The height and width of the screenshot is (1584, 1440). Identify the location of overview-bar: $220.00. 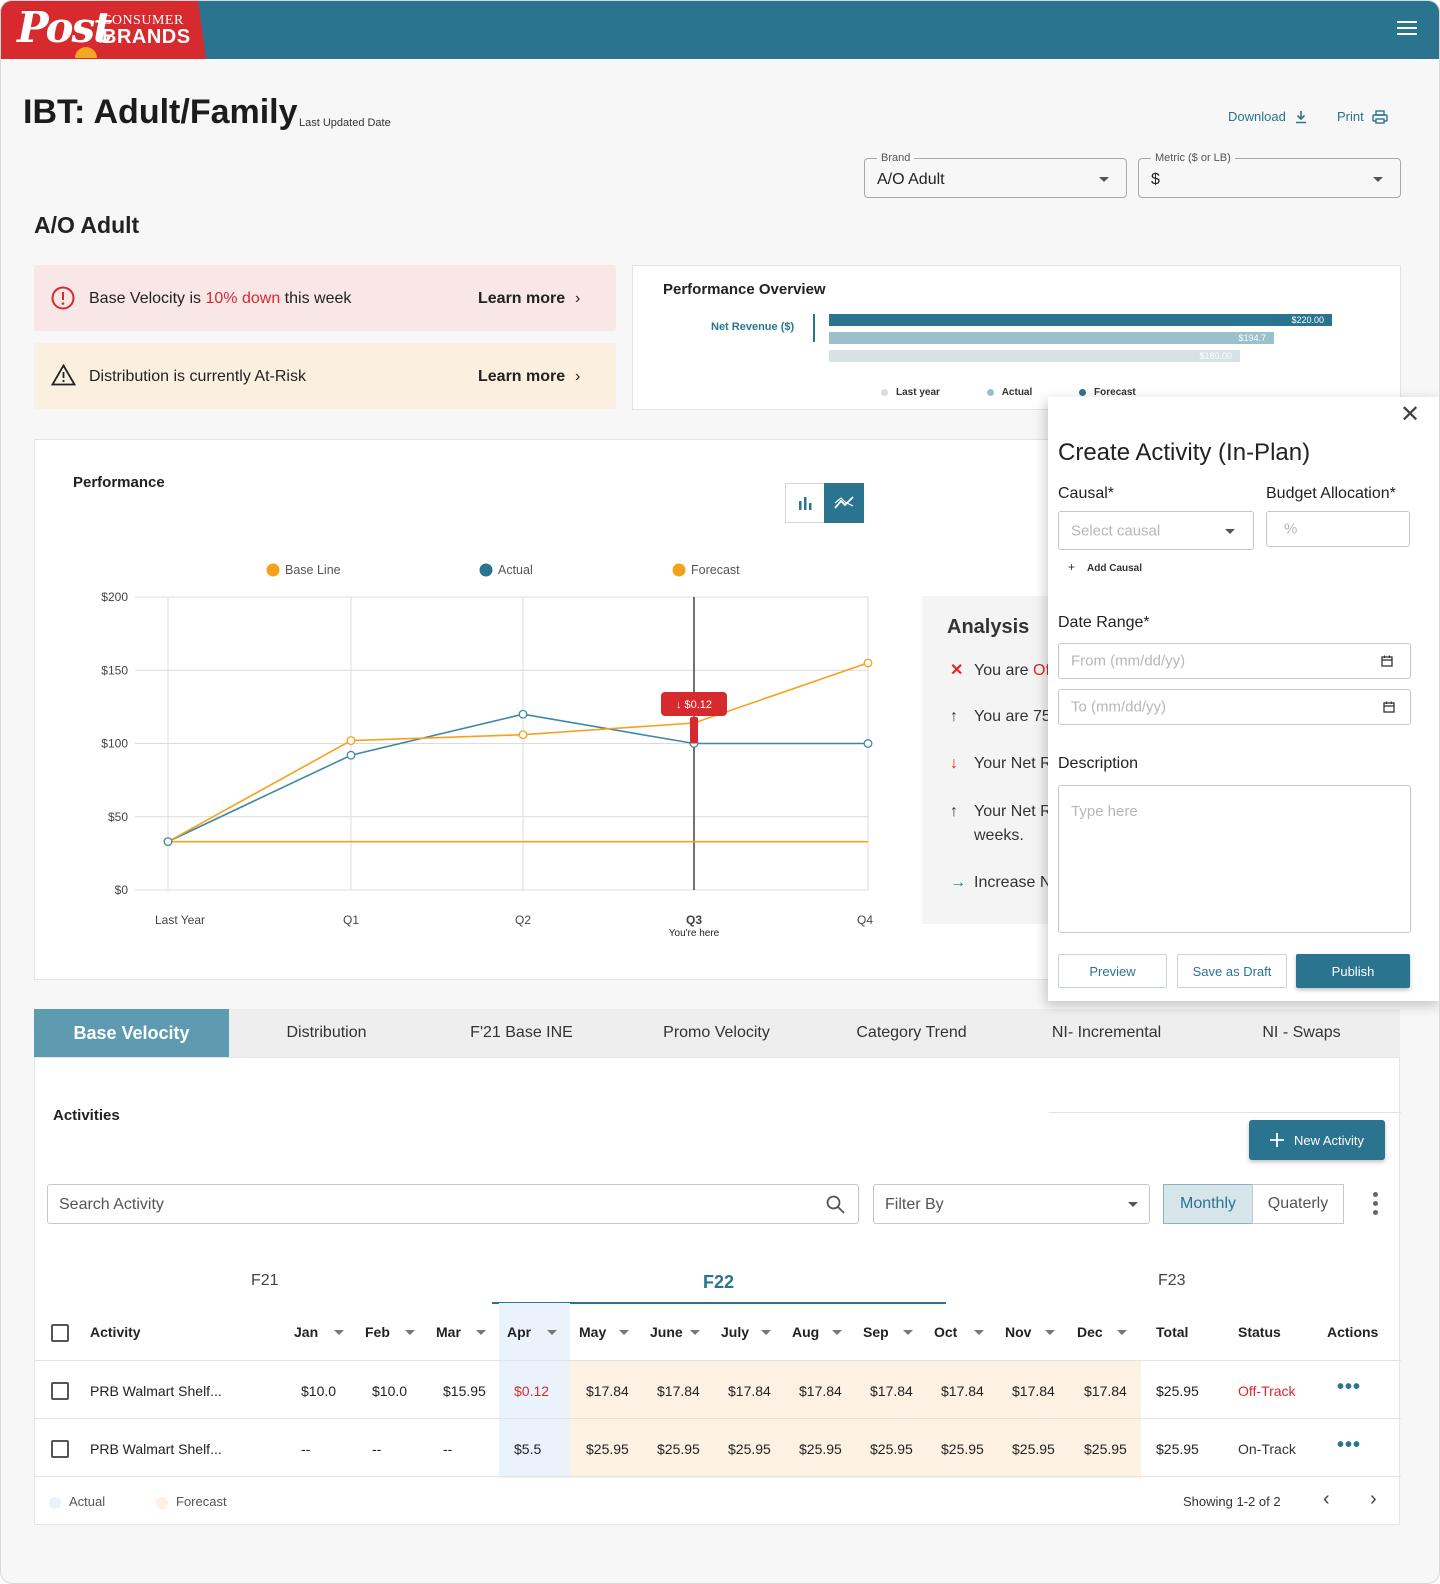
(1080, 320).